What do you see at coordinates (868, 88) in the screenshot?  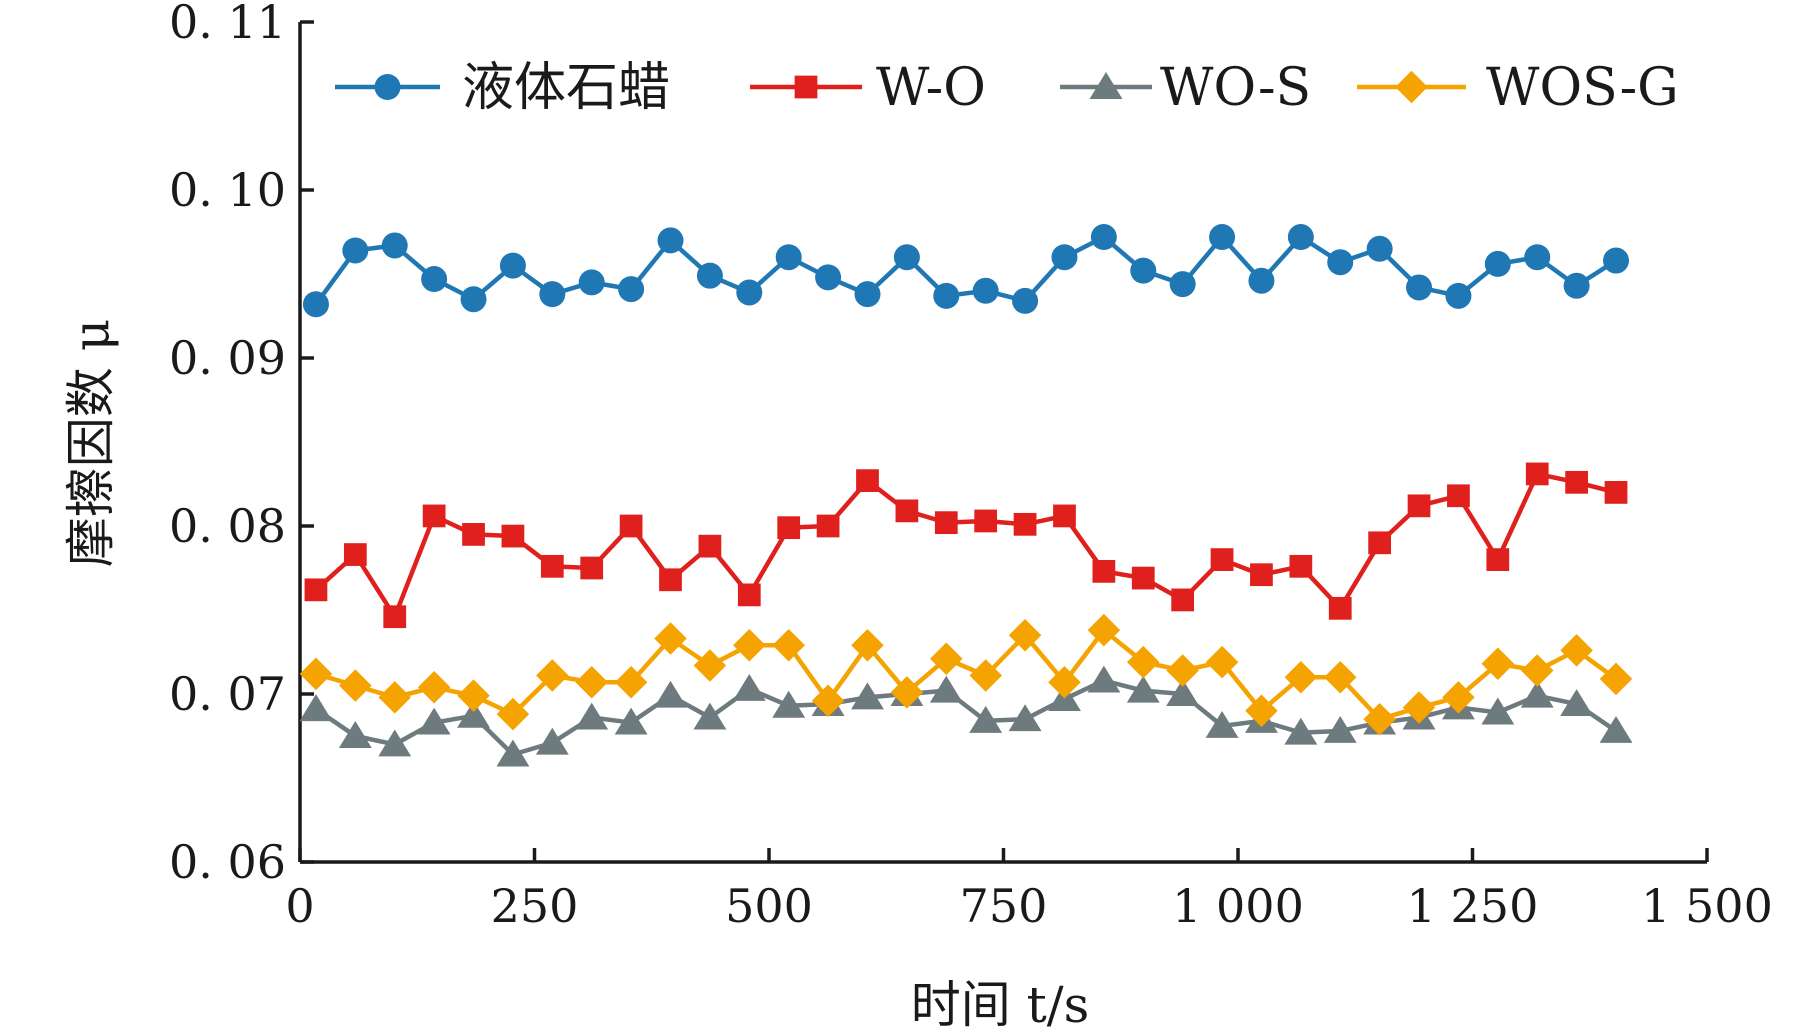 I see `legend-item: W-O` at bounding box center [868, 88].